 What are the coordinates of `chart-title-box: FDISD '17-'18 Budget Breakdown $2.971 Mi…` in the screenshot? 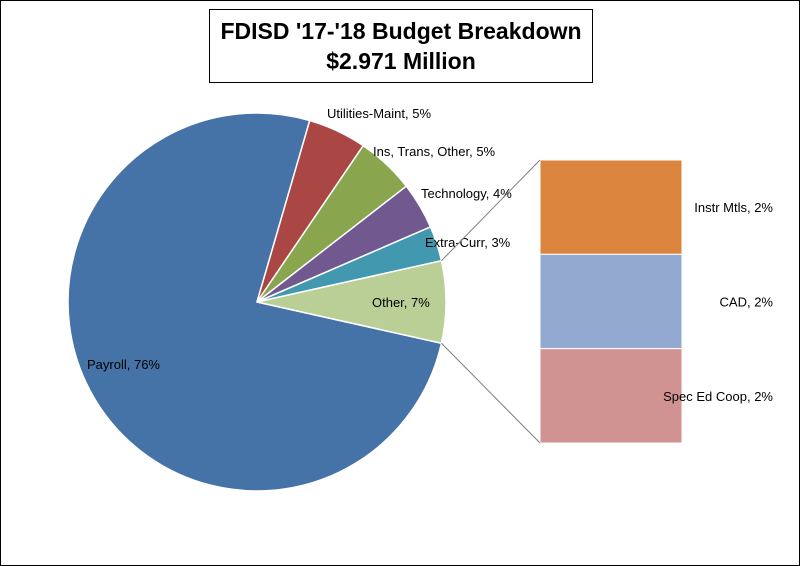 It's located at (401, 46).